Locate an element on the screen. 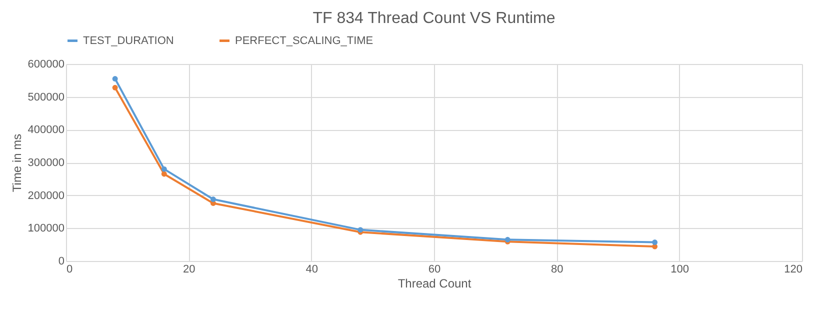 This screenshot has width=838, height=328. x-tick-label: 100 is located at coordinates (680, 270).